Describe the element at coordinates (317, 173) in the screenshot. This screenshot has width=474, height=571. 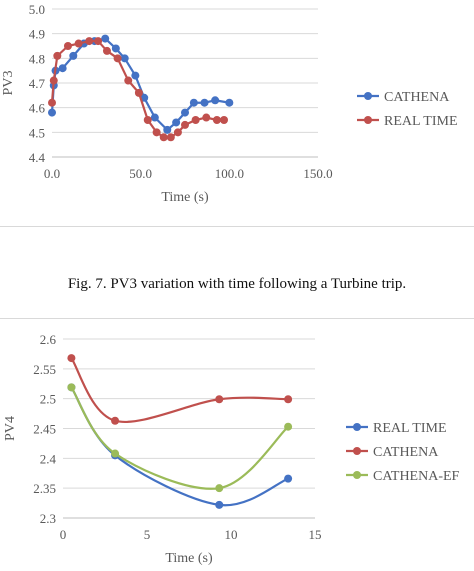
I see `x-tick-label: 150.0` at that location.